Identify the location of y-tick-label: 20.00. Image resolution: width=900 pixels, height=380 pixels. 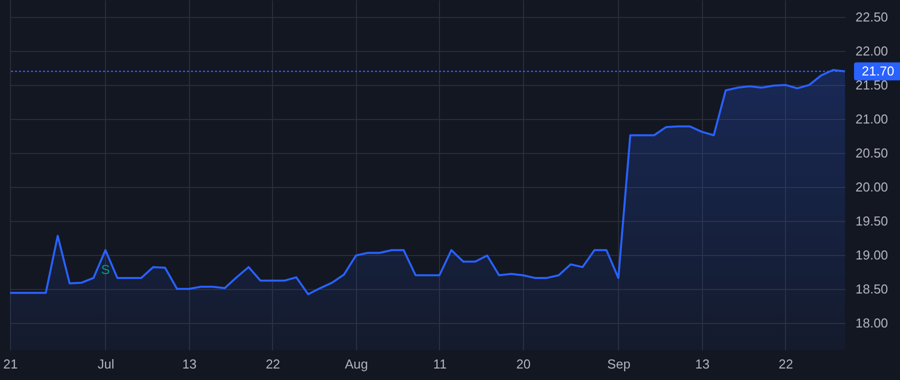
(872, 186).